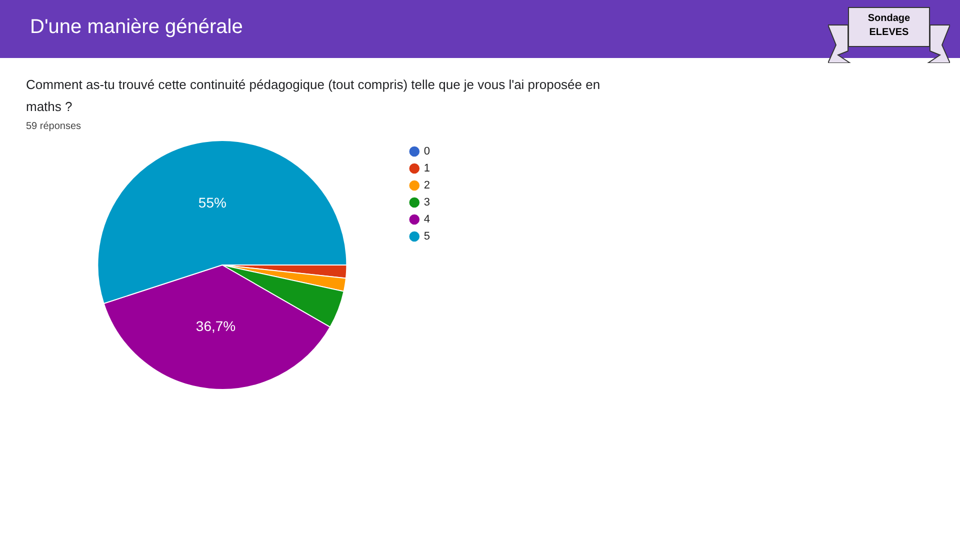 The height and width of the screenshot is (540, 960). I want to click on legend-label: 3, so click(427, 202).